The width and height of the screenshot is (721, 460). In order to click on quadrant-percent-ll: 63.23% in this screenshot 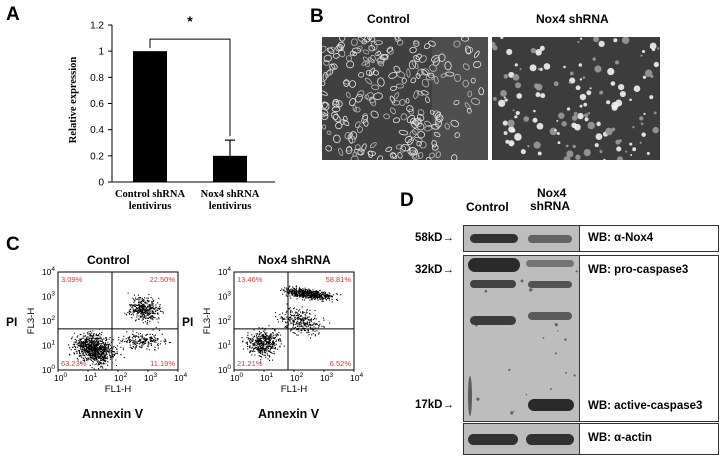, I will do `click(74, 363)`.